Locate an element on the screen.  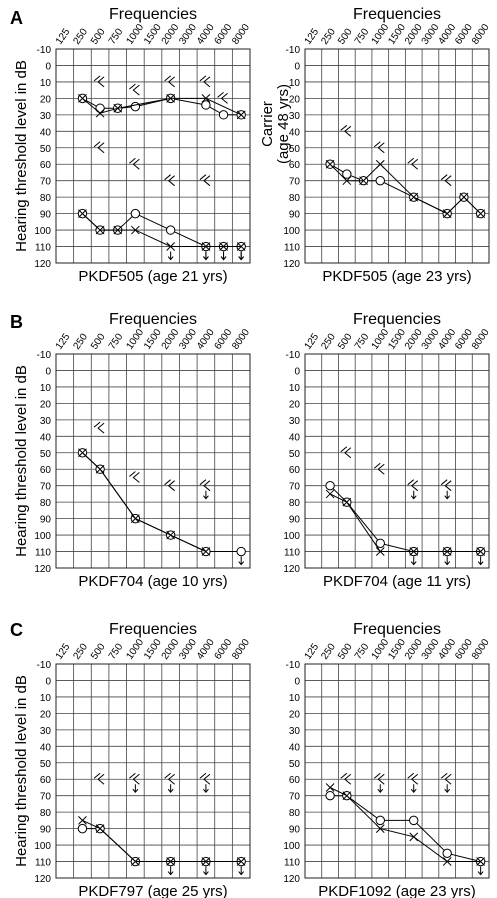
freq-tick-label: 4000 is located at coordinates (206, 339).